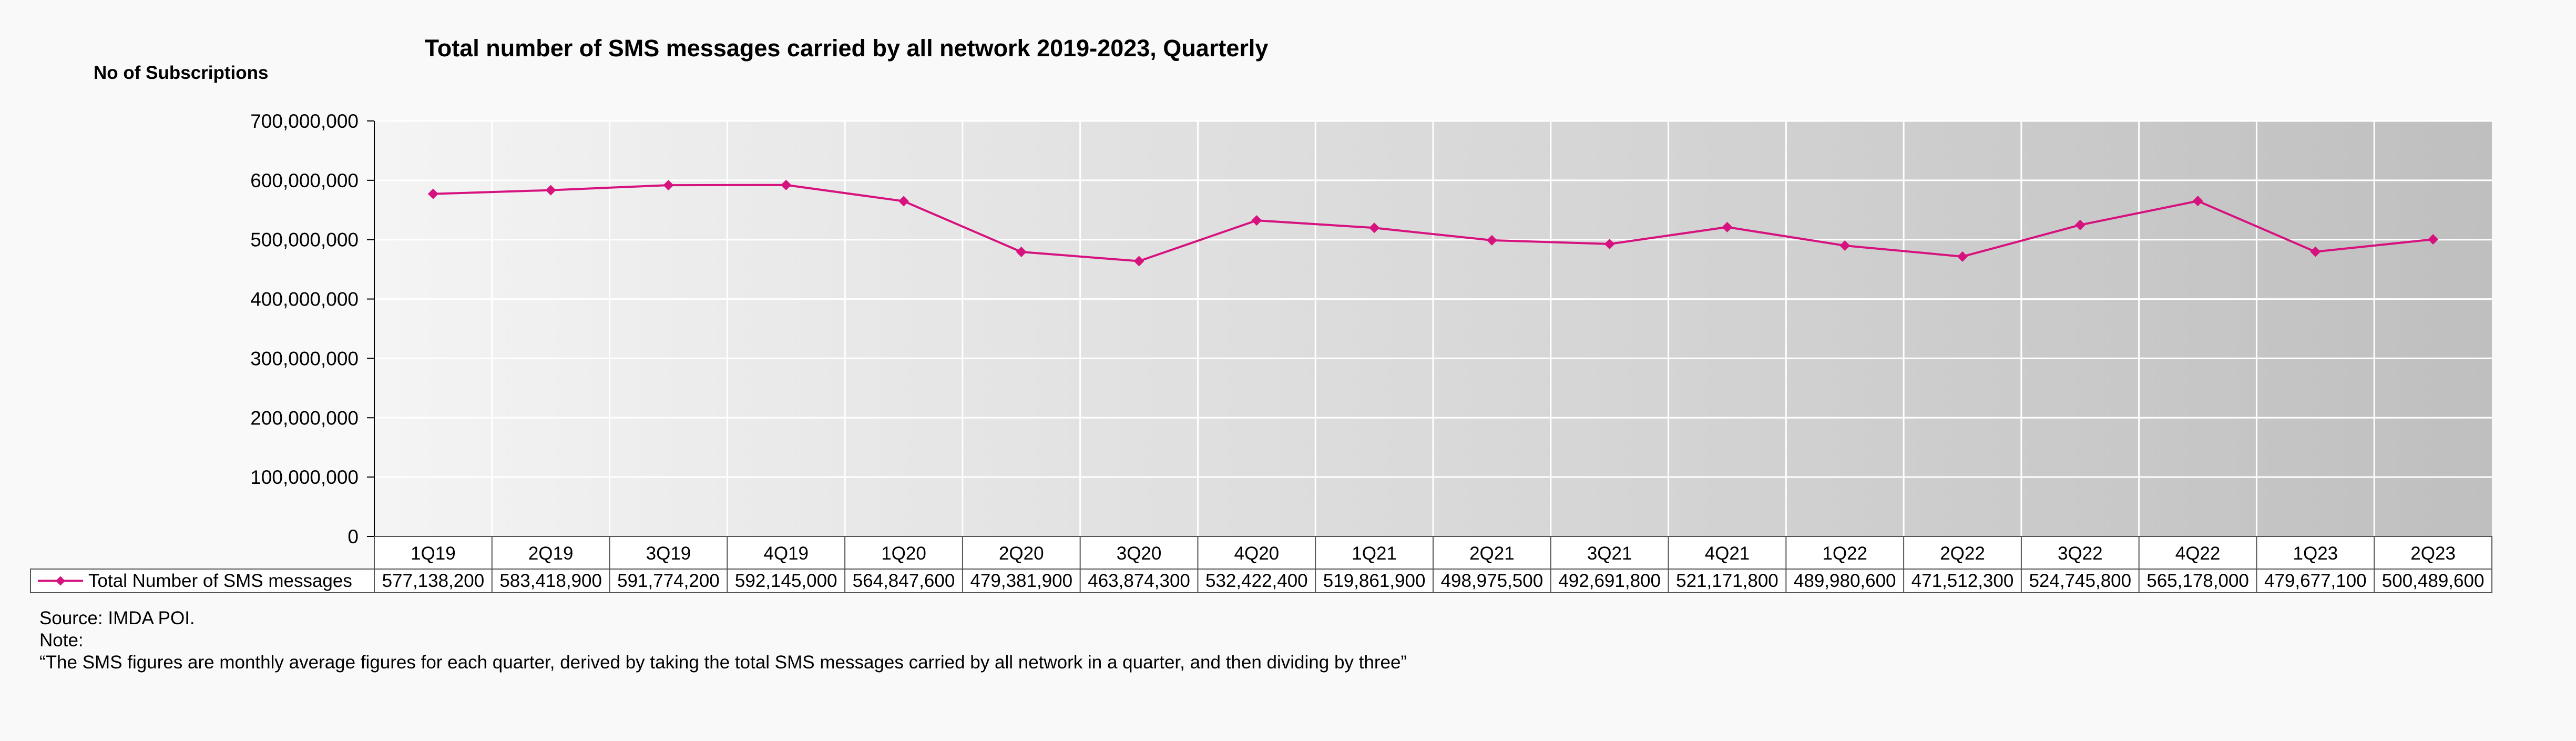  I want to click on x-tick-label: 2Q19, so click(551, 553).